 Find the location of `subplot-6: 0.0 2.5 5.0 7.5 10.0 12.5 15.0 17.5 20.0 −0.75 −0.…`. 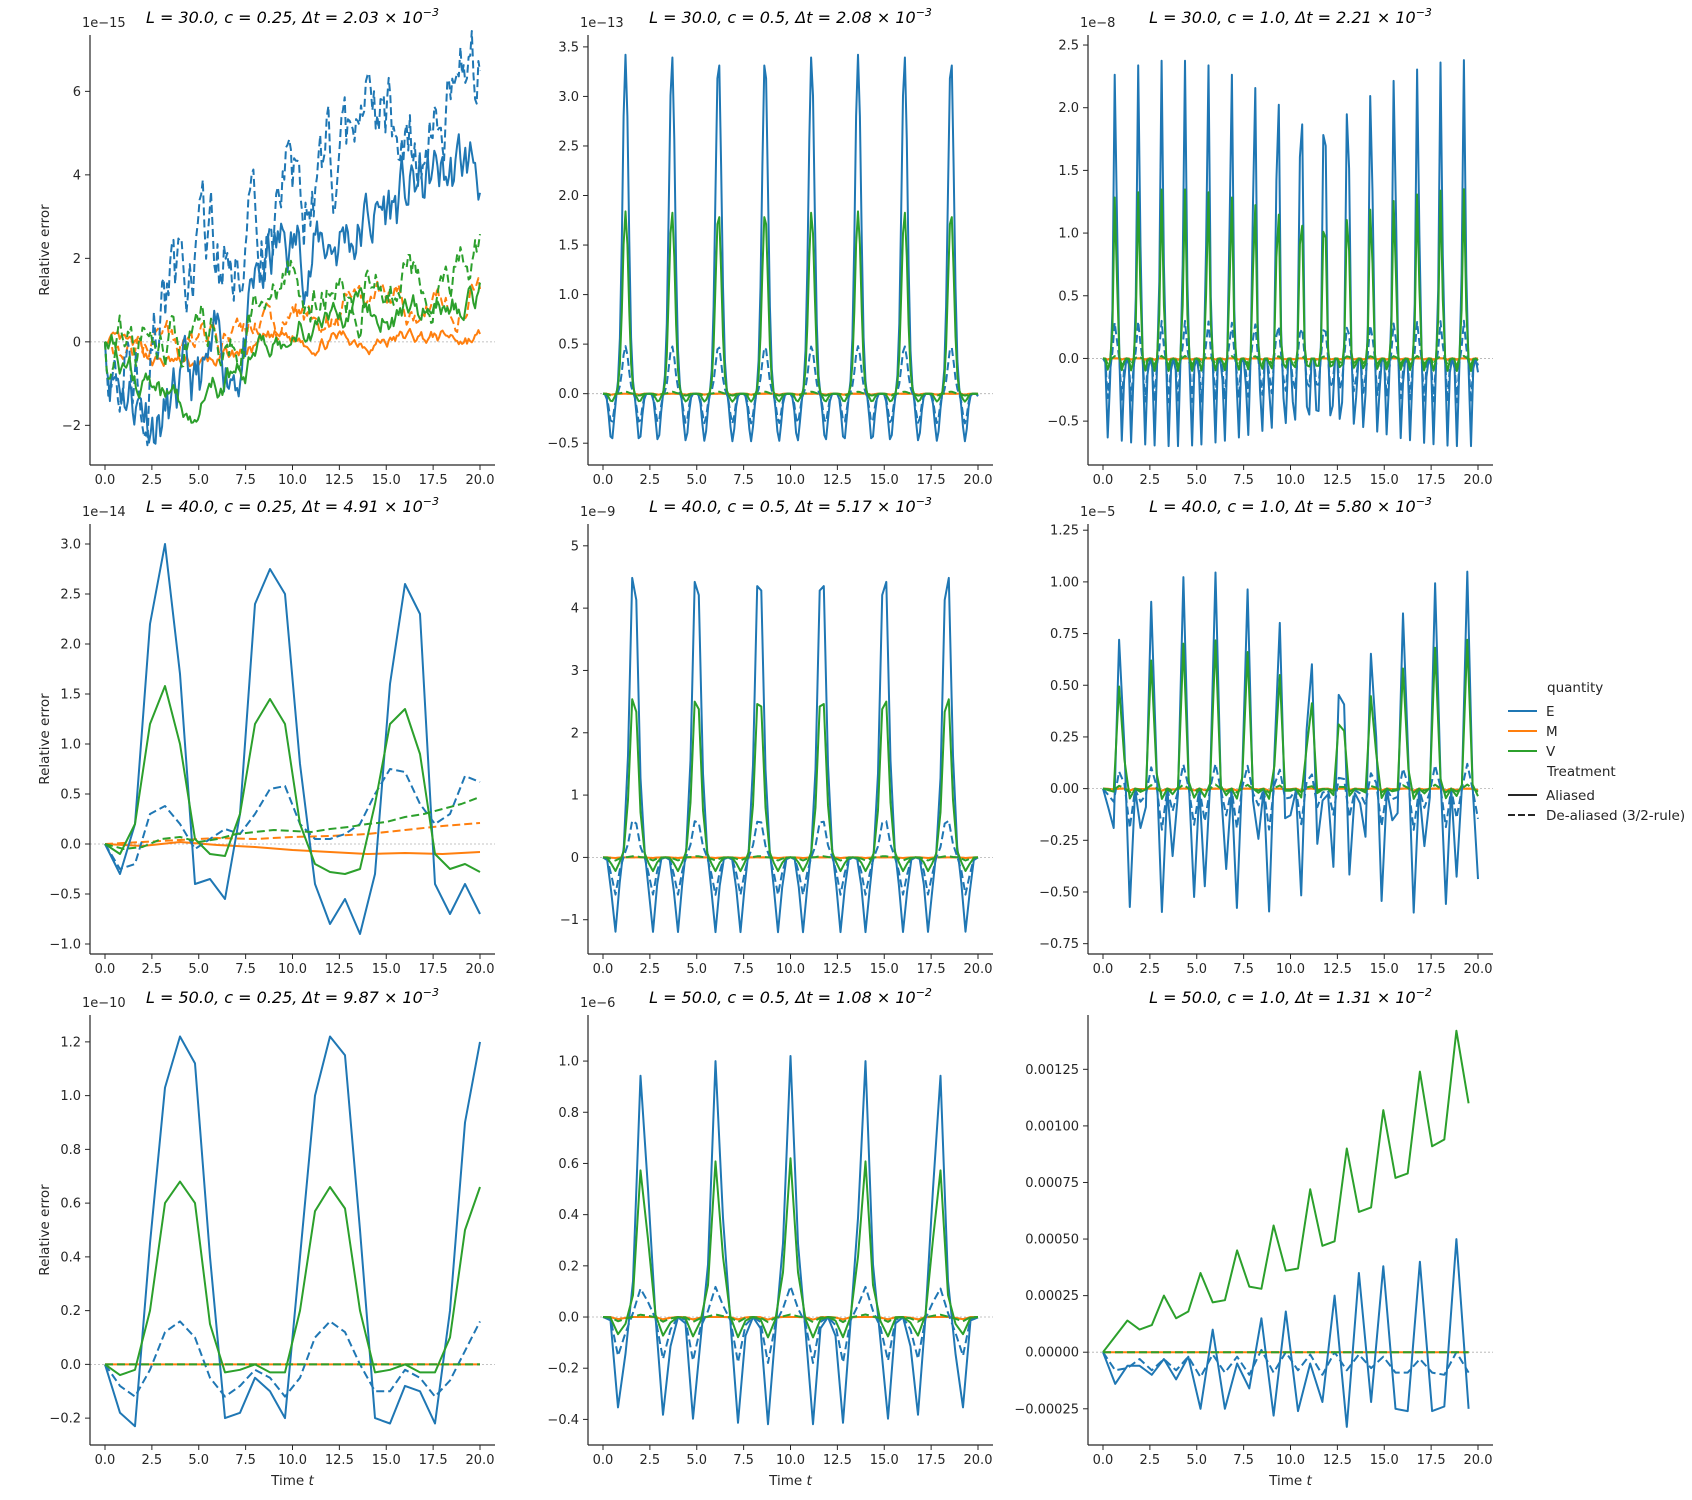

subplot-6: 0.0 2.5 5.0 7.5 10.0 12.5 15.0 17.5 20.0 −0.75 −0.… is located at coordinates (1266, 736).